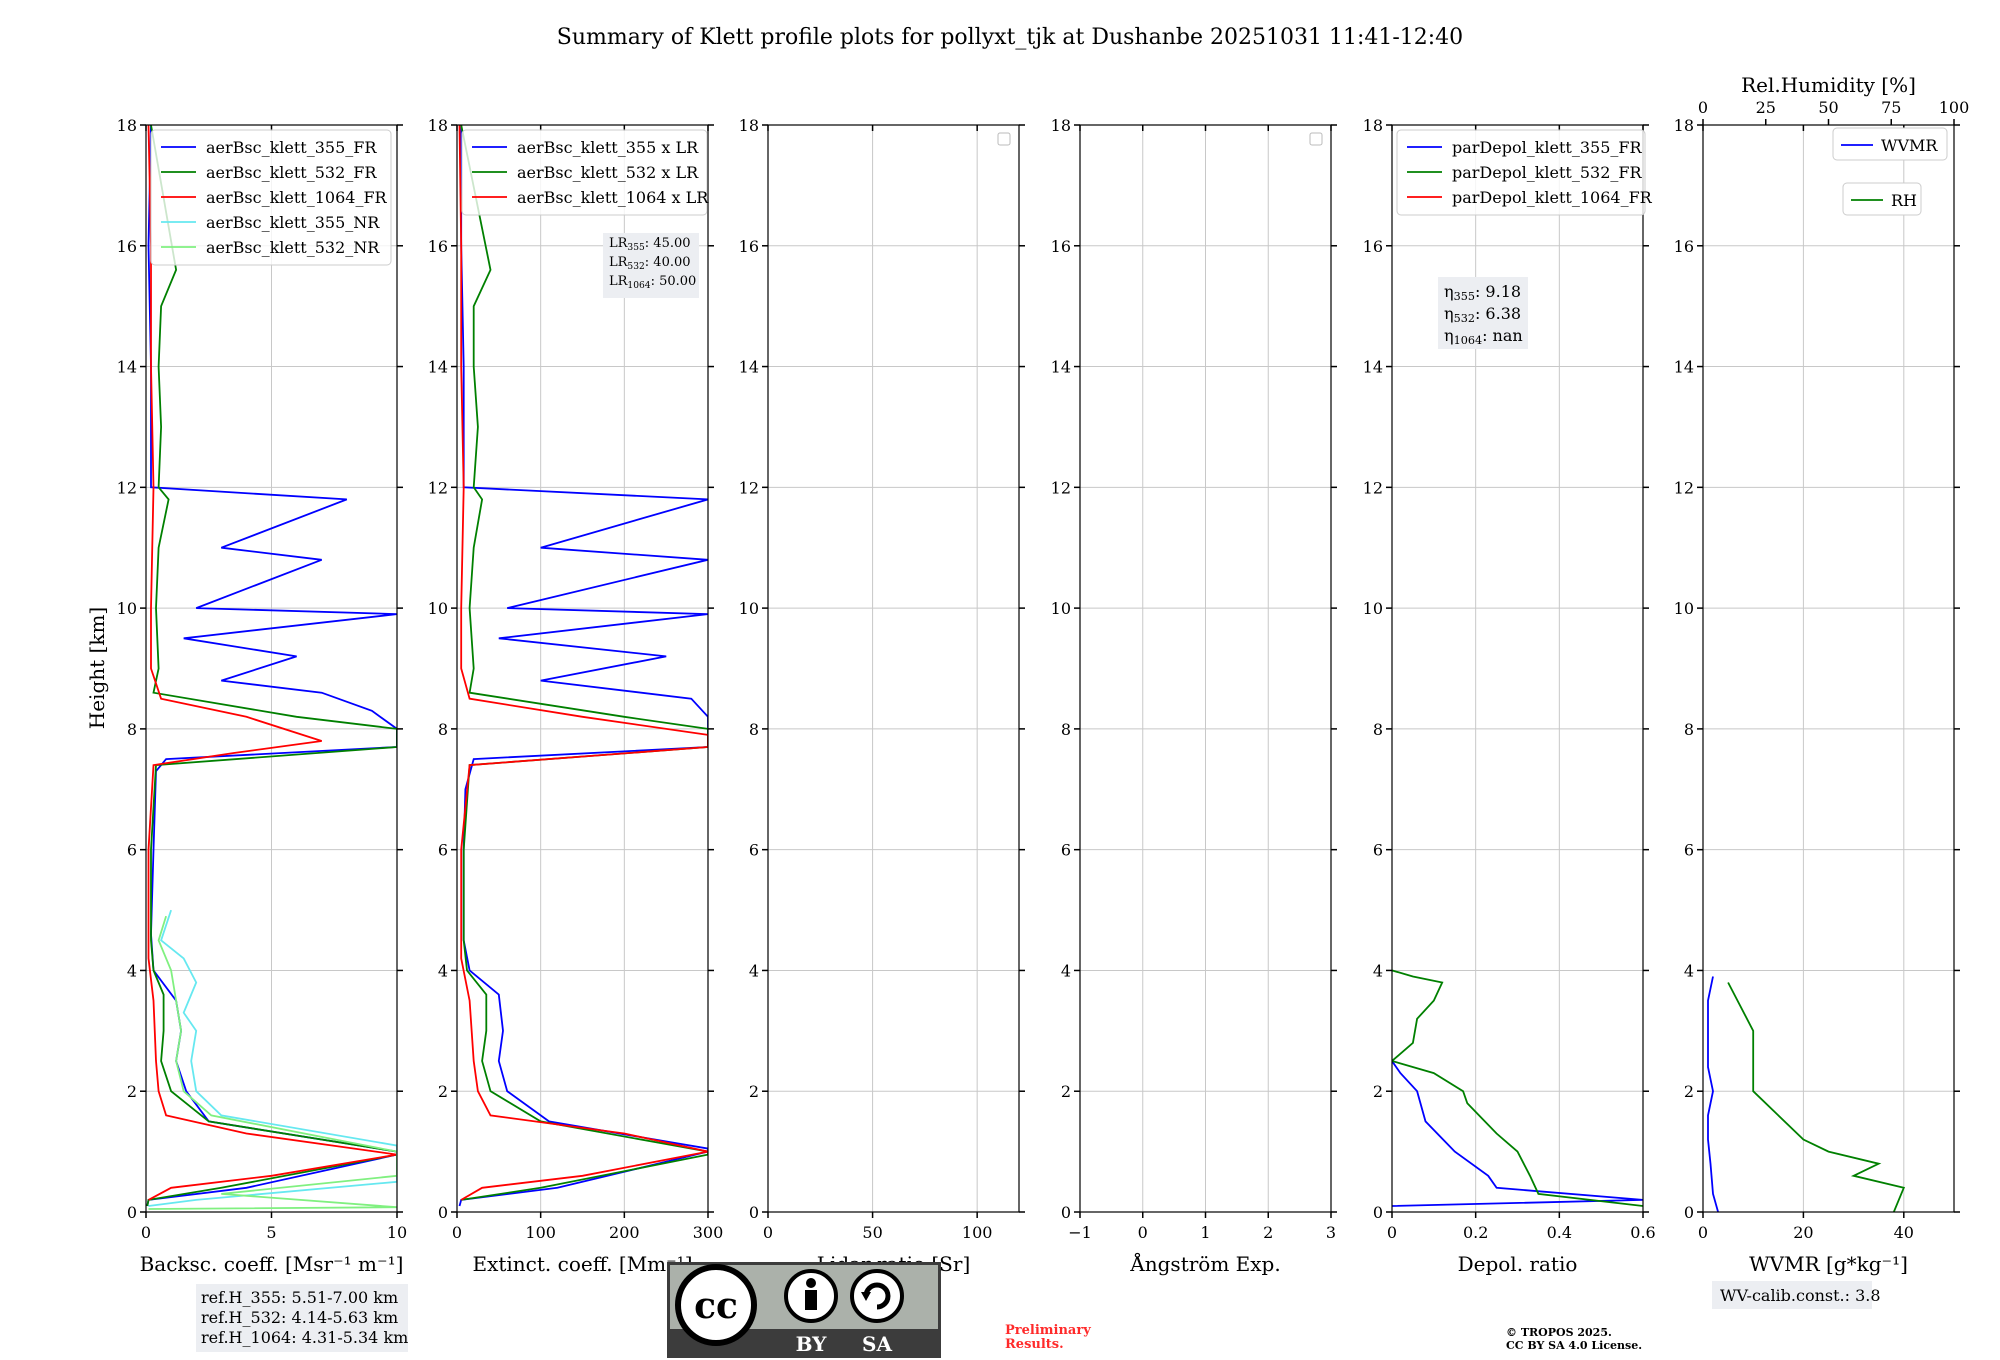 This screenshot has width=2000, height=1360. What do you see at coordinates (1816, 1097) in the screenshot?
I see `series-line-RH` at bounding box center [1816, 1097].